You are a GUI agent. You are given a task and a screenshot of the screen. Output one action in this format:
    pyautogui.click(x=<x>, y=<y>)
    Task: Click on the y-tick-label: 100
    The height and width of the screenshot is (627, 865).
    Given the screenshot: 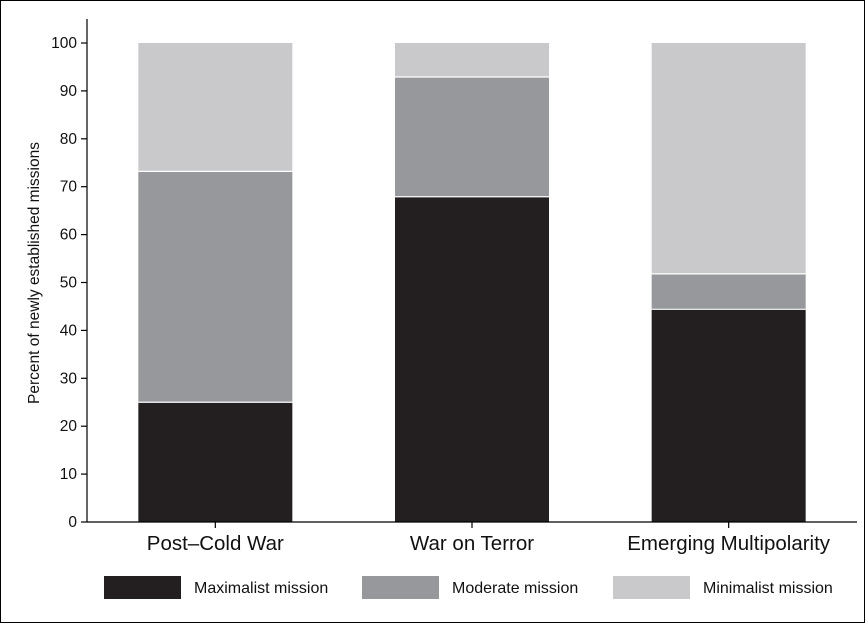 What is the action you would take?
    pyautogui.click(x=64, y=43)
    